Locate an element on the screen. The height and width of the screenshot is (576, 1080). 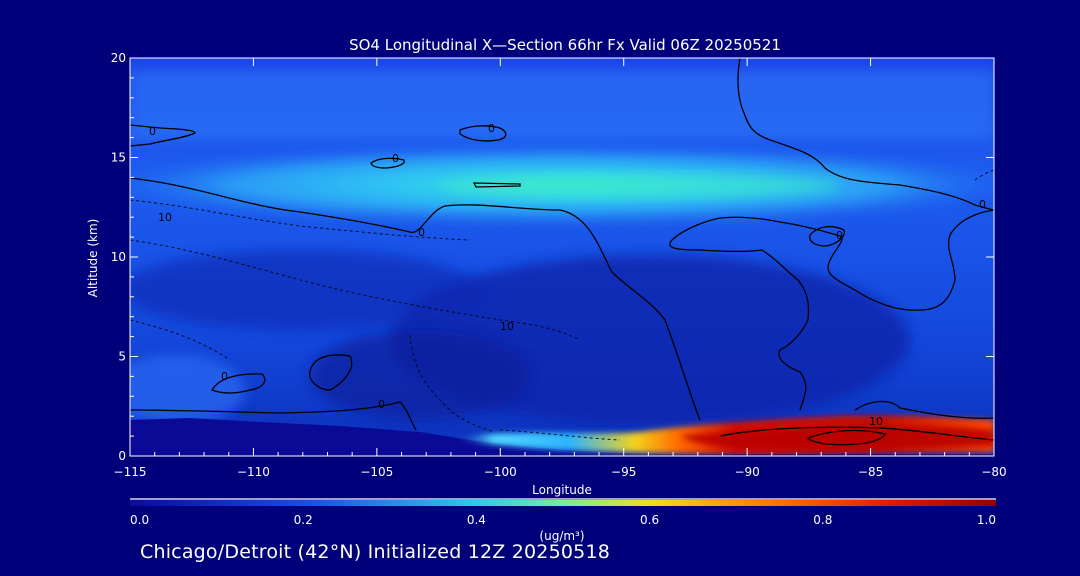
upper-so4-layer-core is located at coordinates (640, 186).